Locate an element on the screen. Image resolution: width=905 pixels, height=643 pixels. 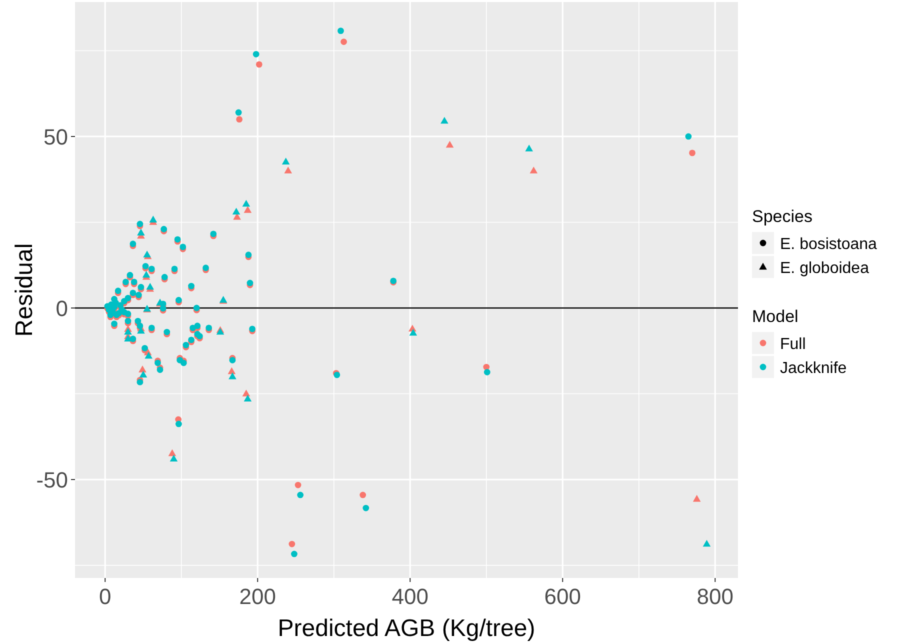
legend-label: Full is located at coordinates (793, 344).